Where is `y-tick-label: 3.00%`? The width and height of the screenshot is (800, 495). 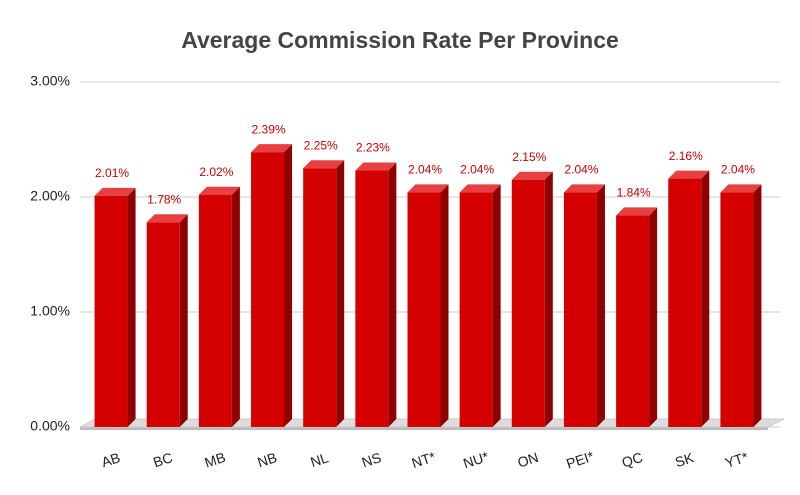
y-tick-label: 3.00% is located at coordinates (50, 81).